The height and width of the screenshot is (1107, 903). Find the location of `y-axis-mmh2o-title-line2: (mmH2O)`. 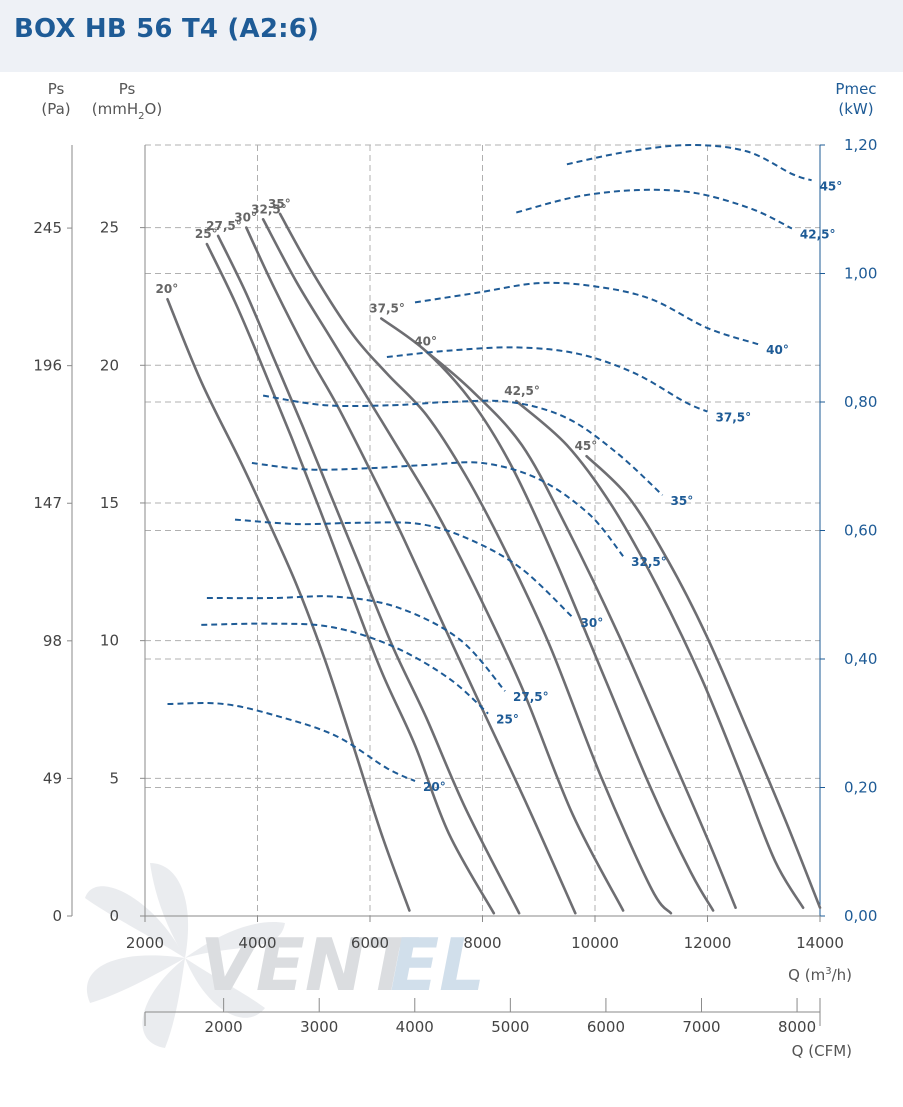

y-axis-mmh2o-title-line2: (mmH2O) is located at coordinates (127, 111).